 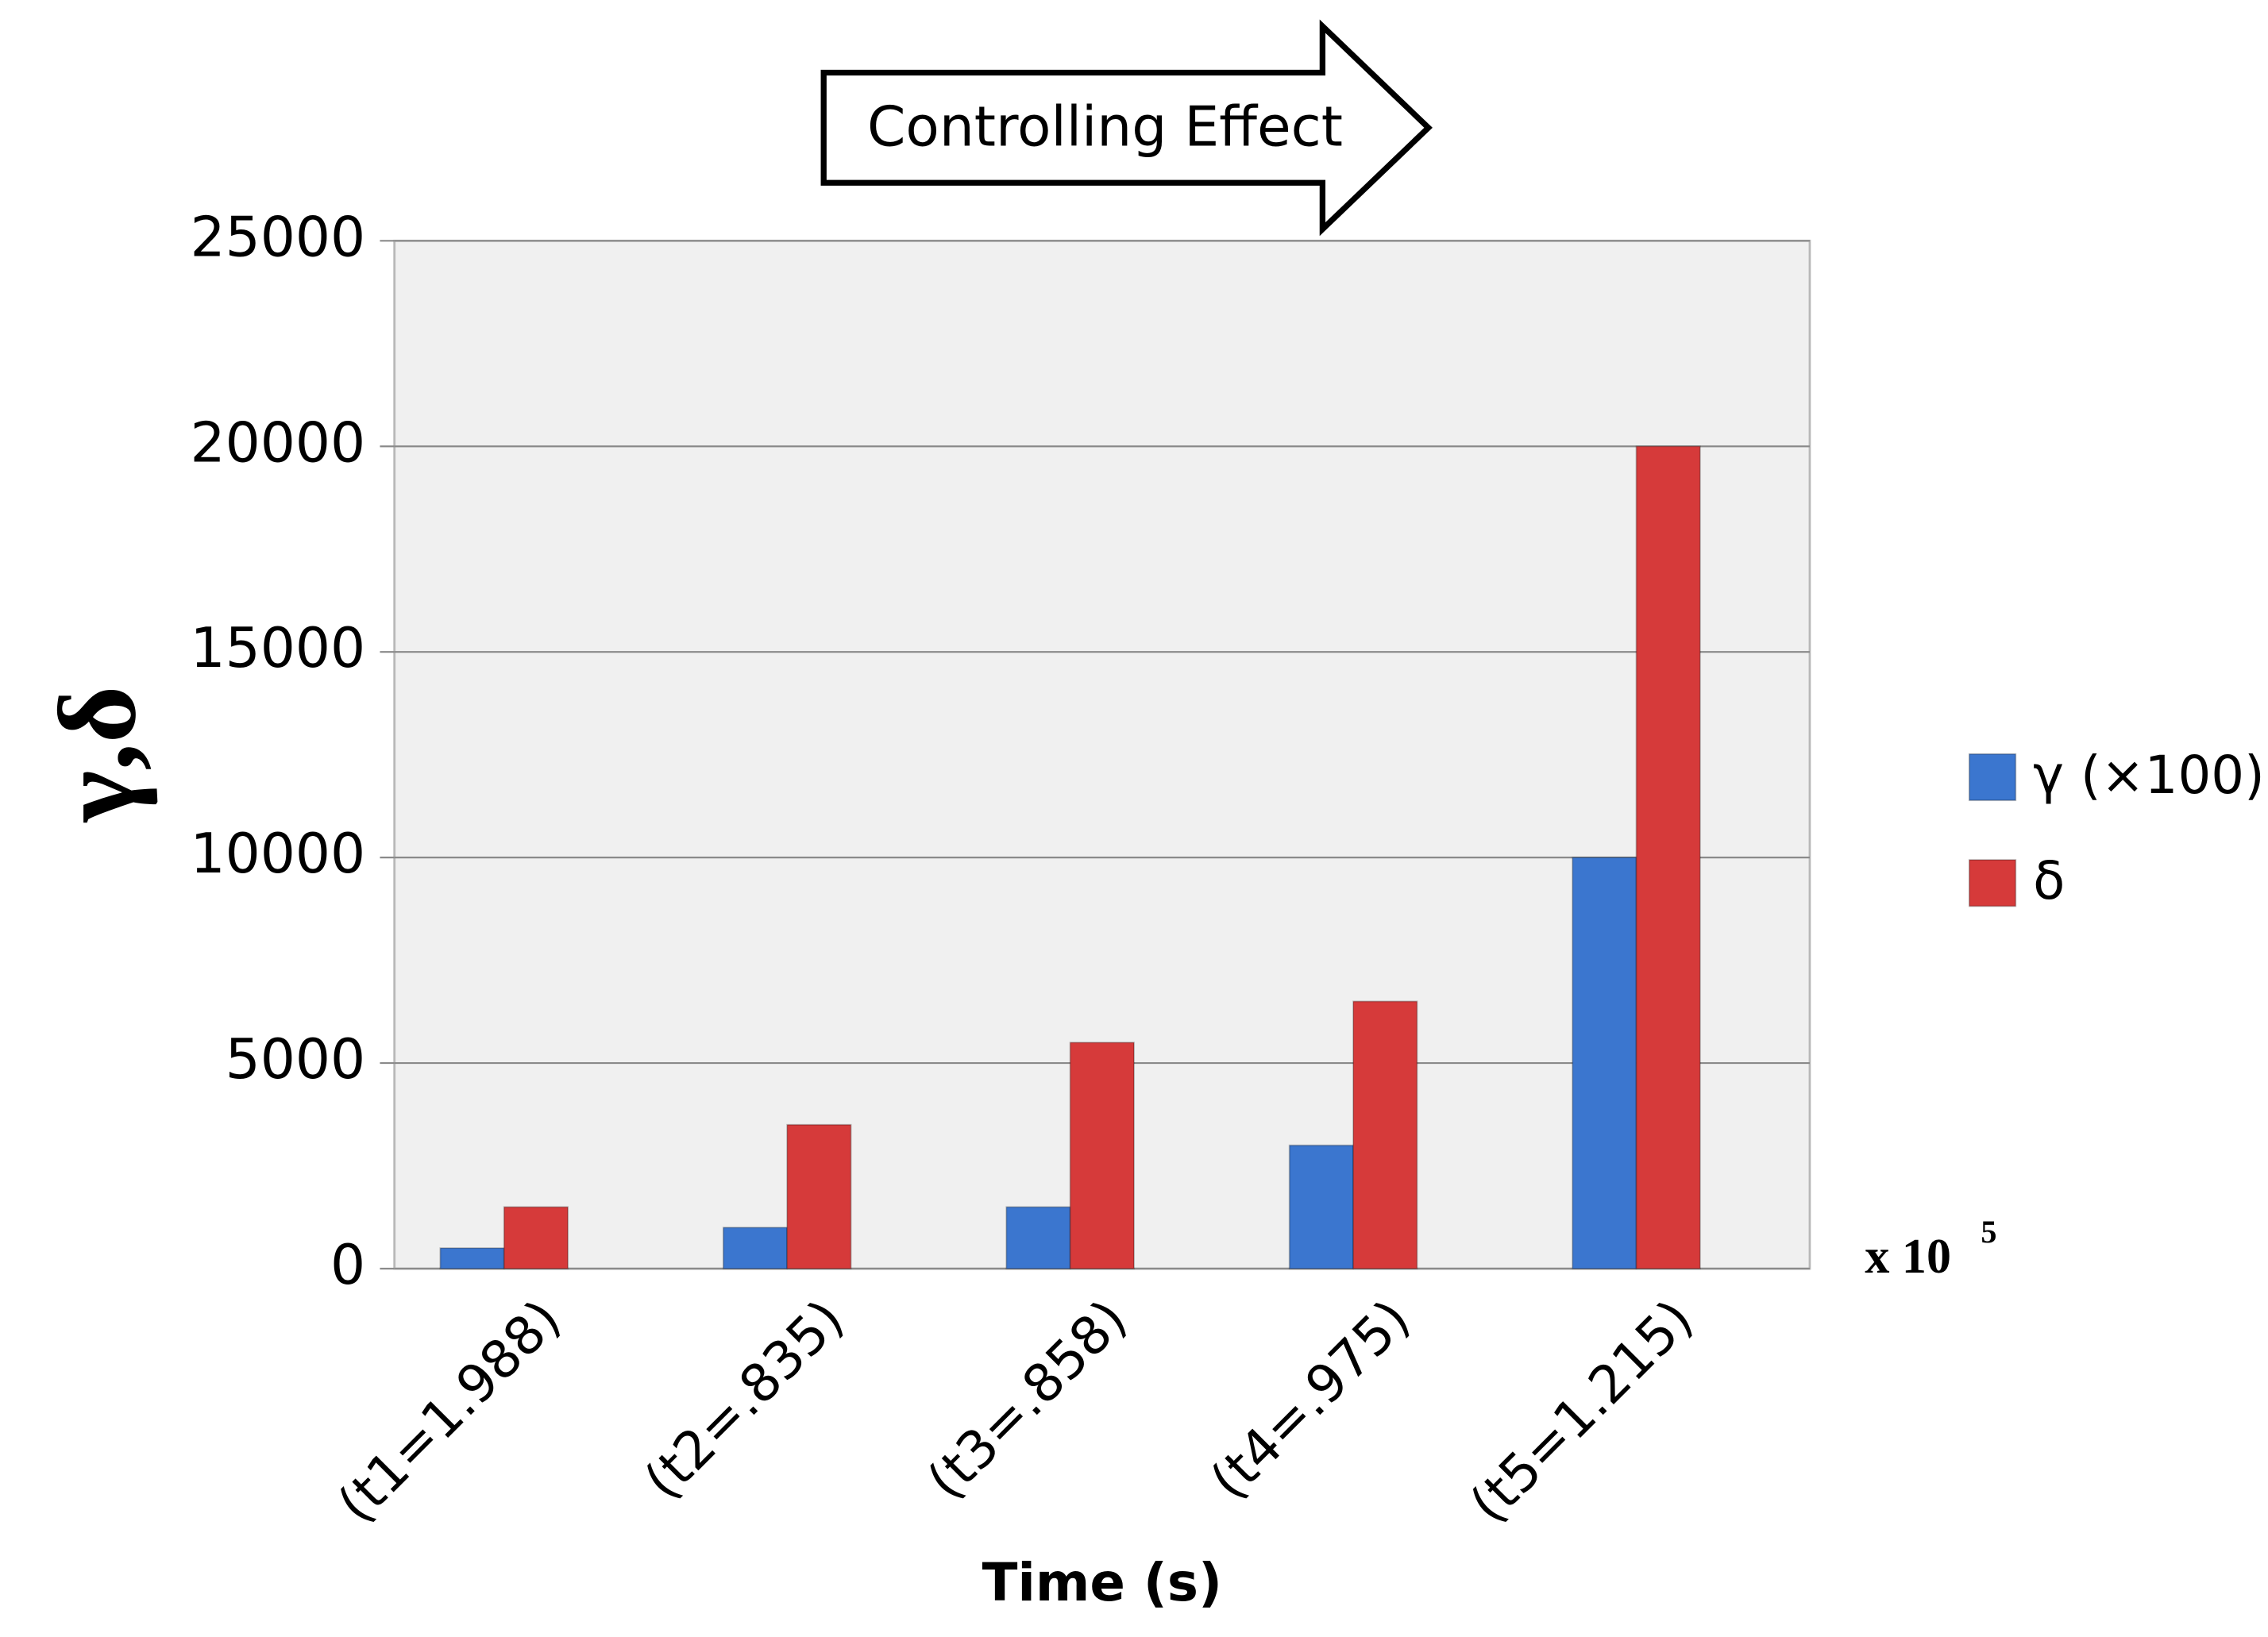 What do you see at coordinates (277, 854) in the screenshot?
I see `y-tick-label: 10000` at bounding box center [277, 854].